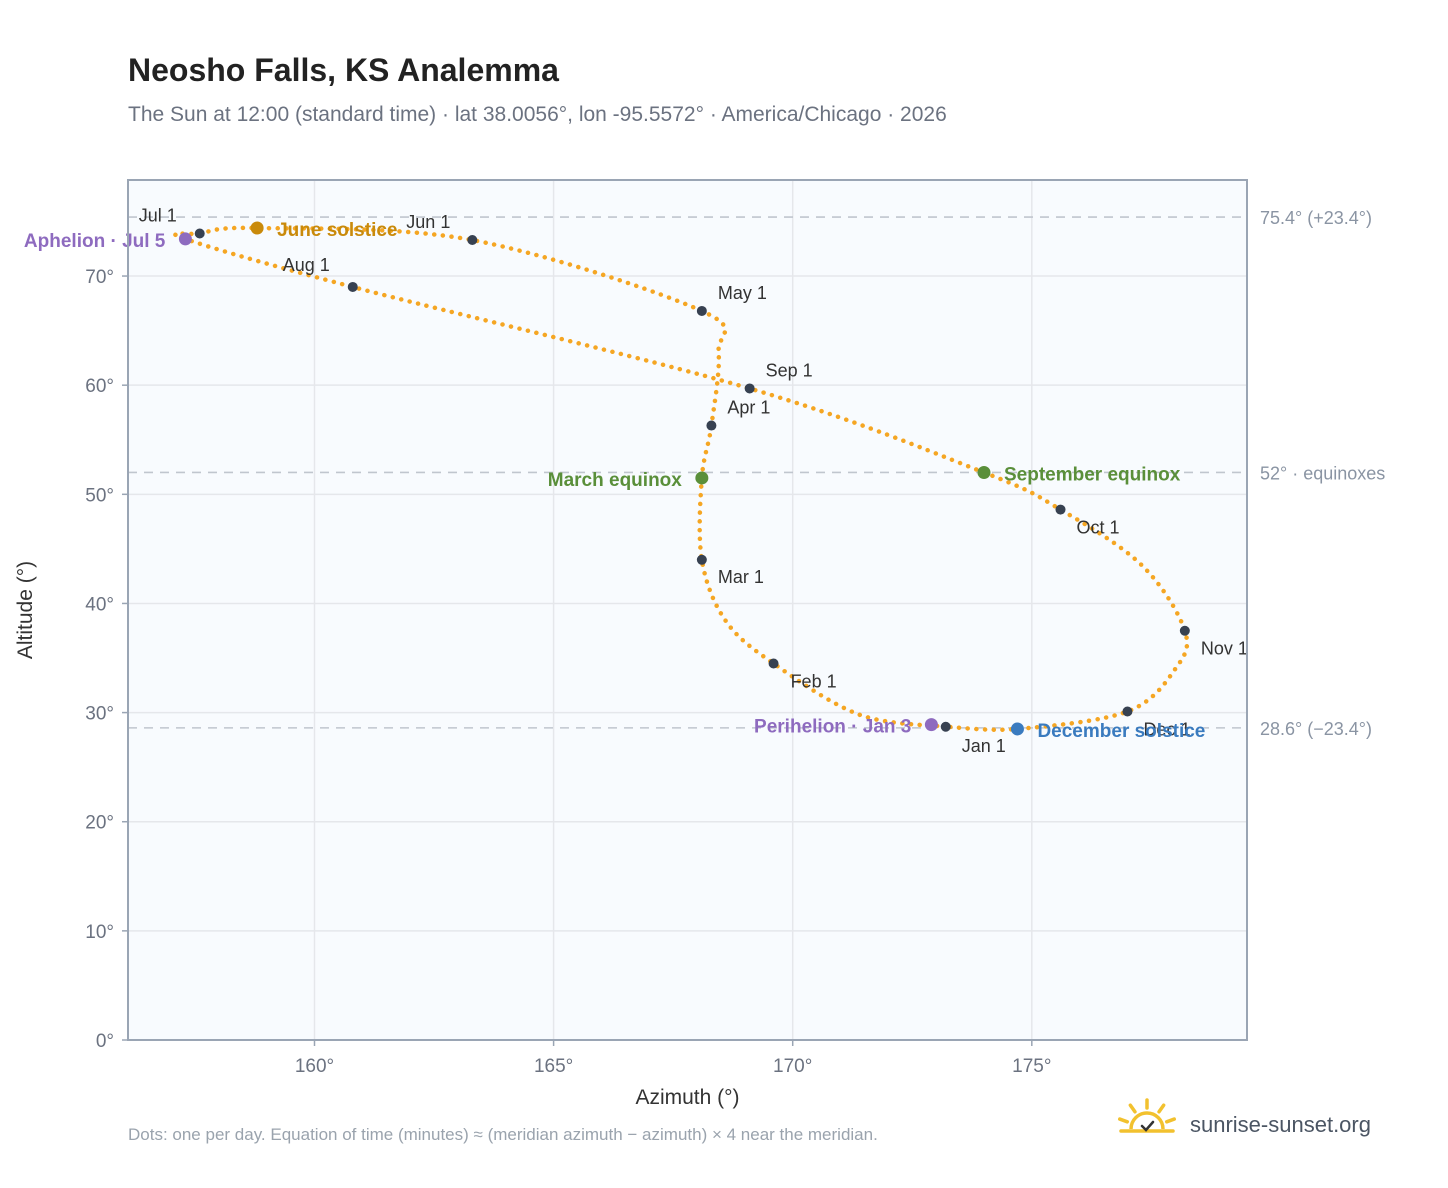  What do you see at coordinates (158, 215) in the screenshot?
I see `month-label: Jul 1` at bounding box center [158, 215].